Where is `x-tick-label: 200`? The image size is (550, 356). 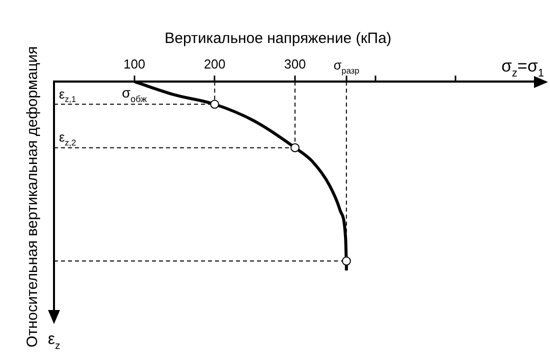 x-tick-label: 200 is located at coordinates (215, 64).